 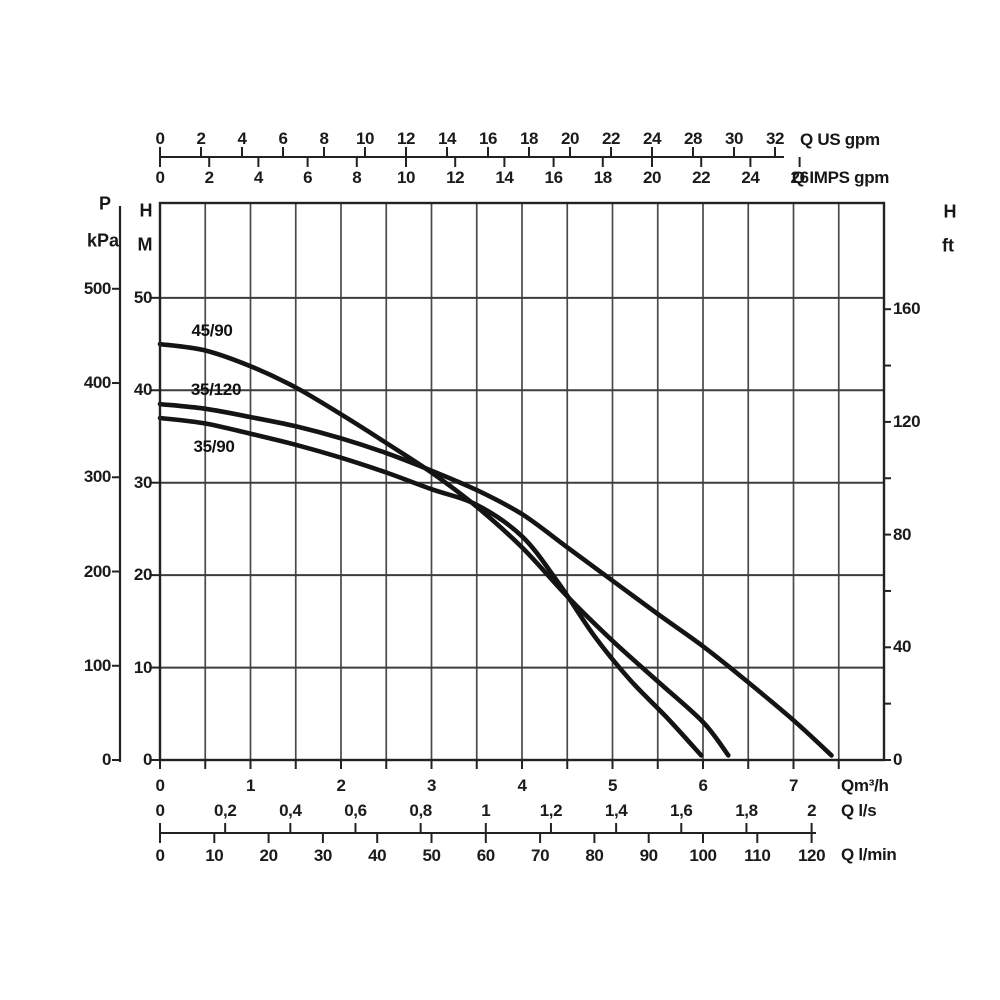 What do you see at coordinates (486, 855) in the screenshot?
I see `tick-label: 60` at bounding box center [486, 855].